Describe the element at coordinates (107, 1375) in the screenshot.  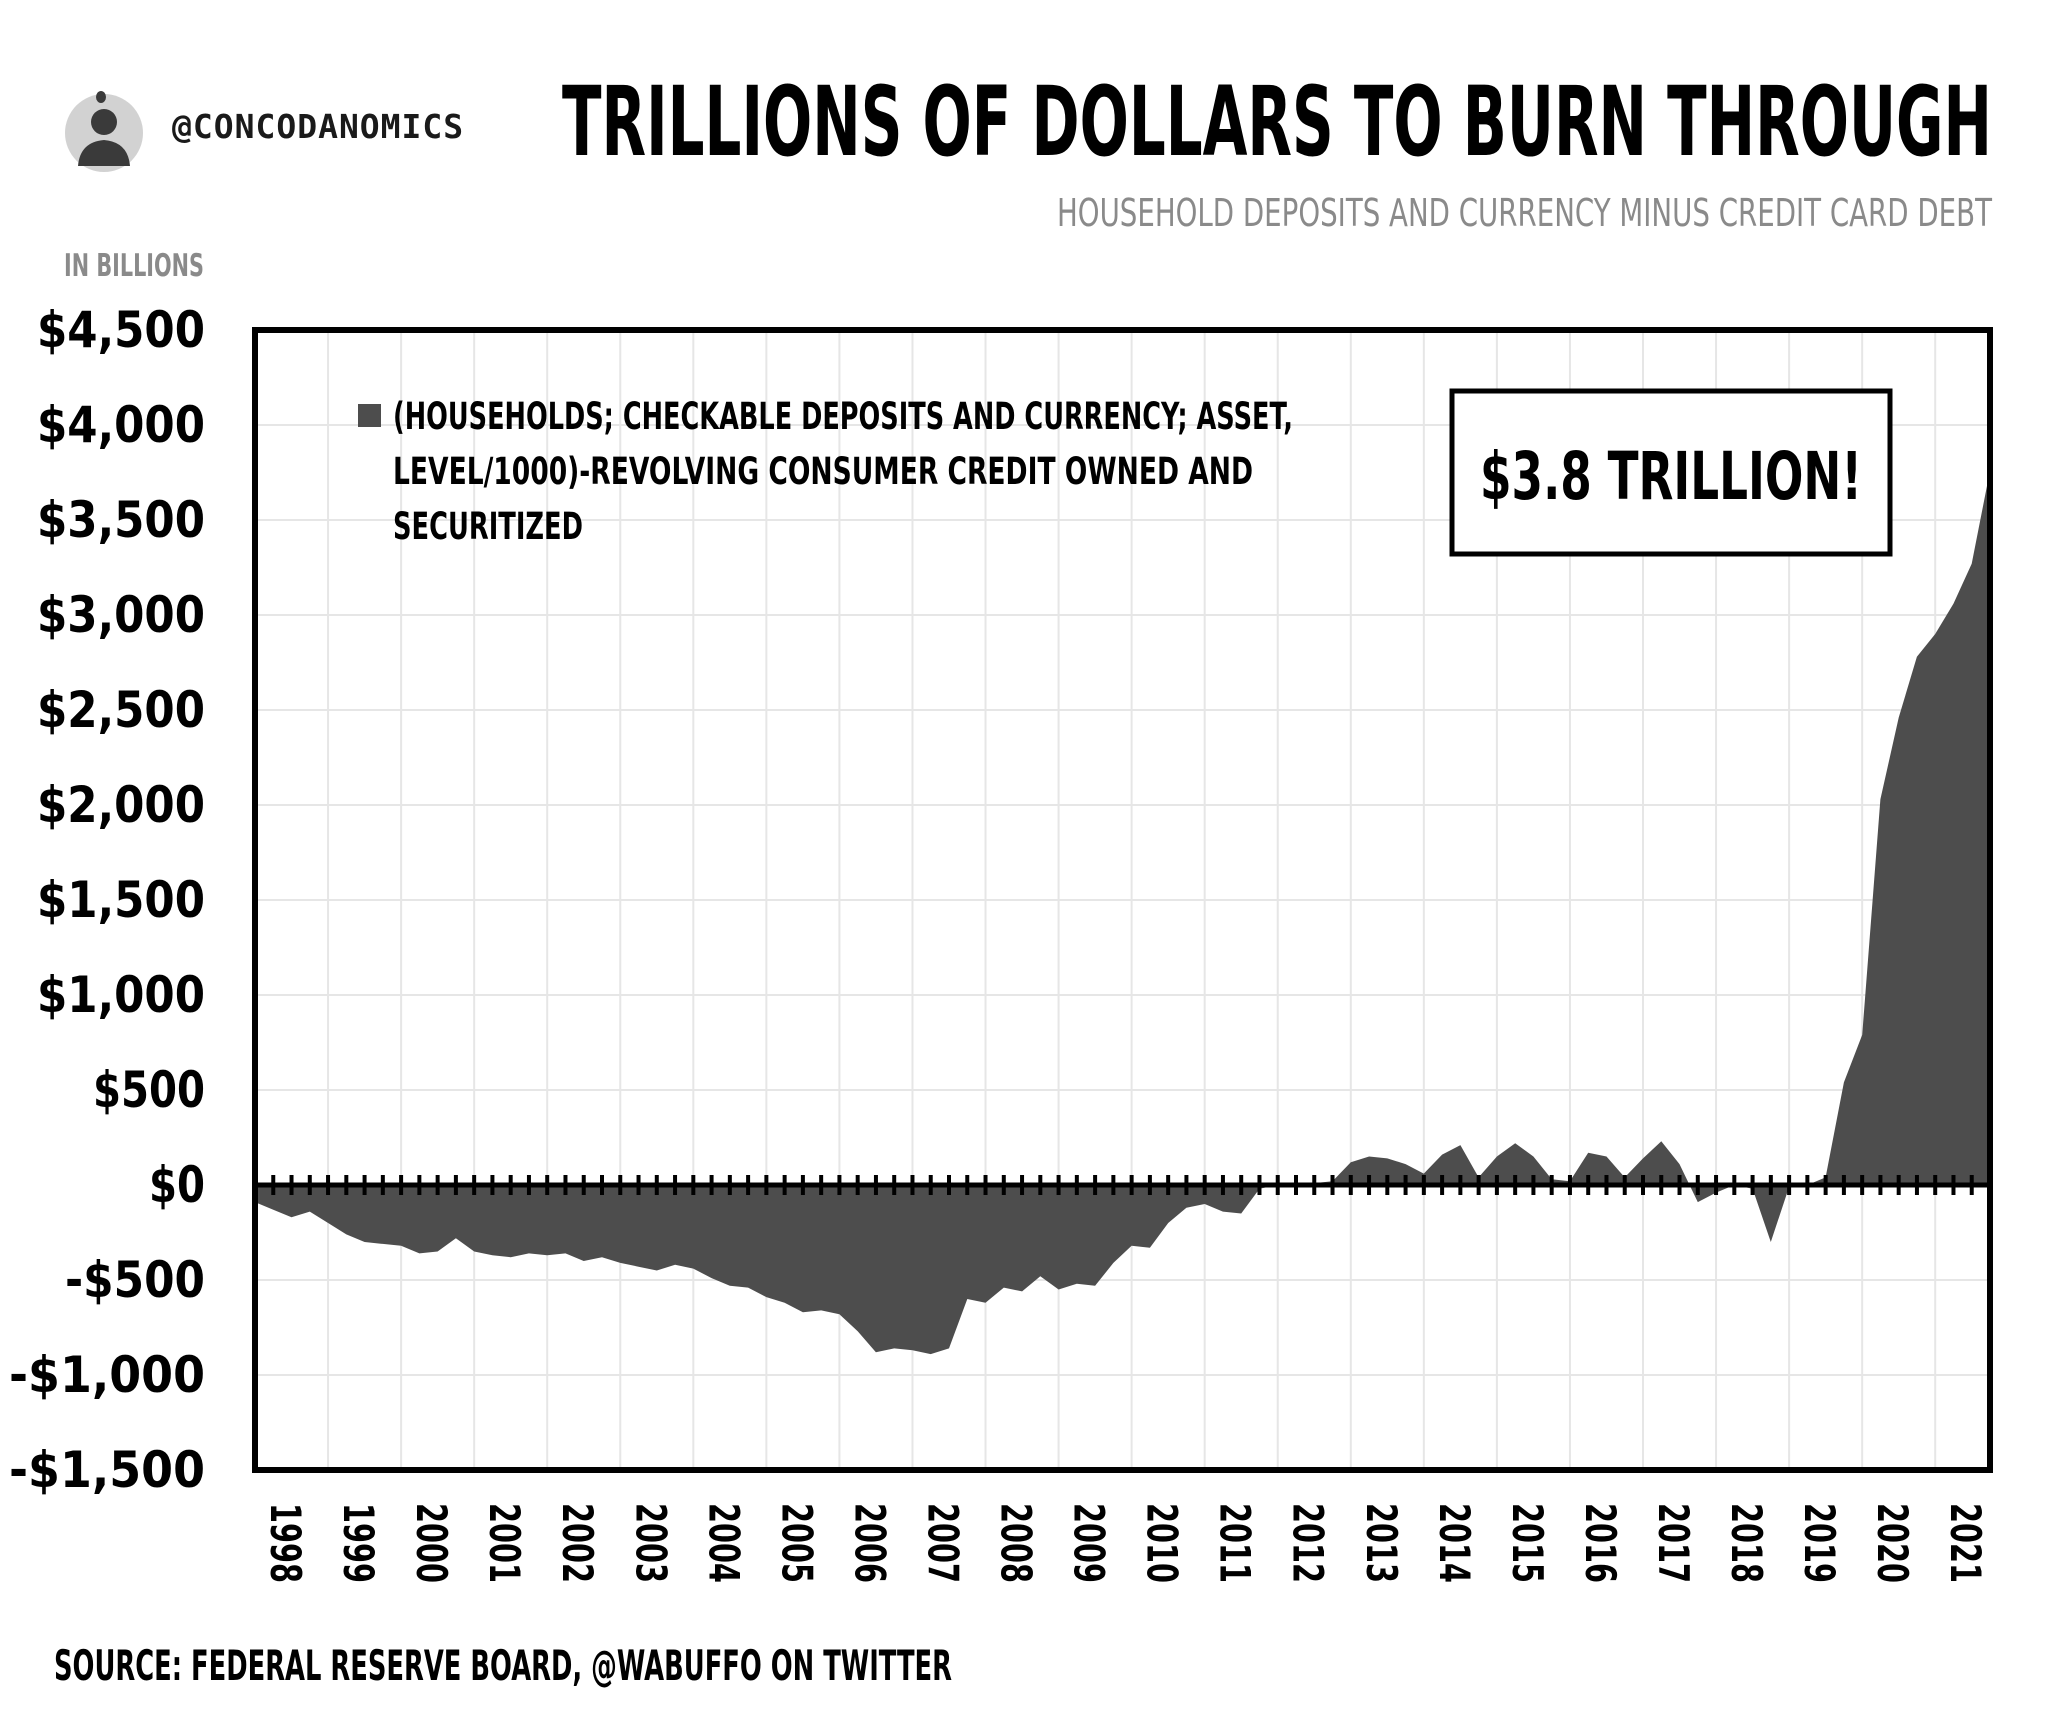
I see `y-tick-label: -$1,000` at that location.